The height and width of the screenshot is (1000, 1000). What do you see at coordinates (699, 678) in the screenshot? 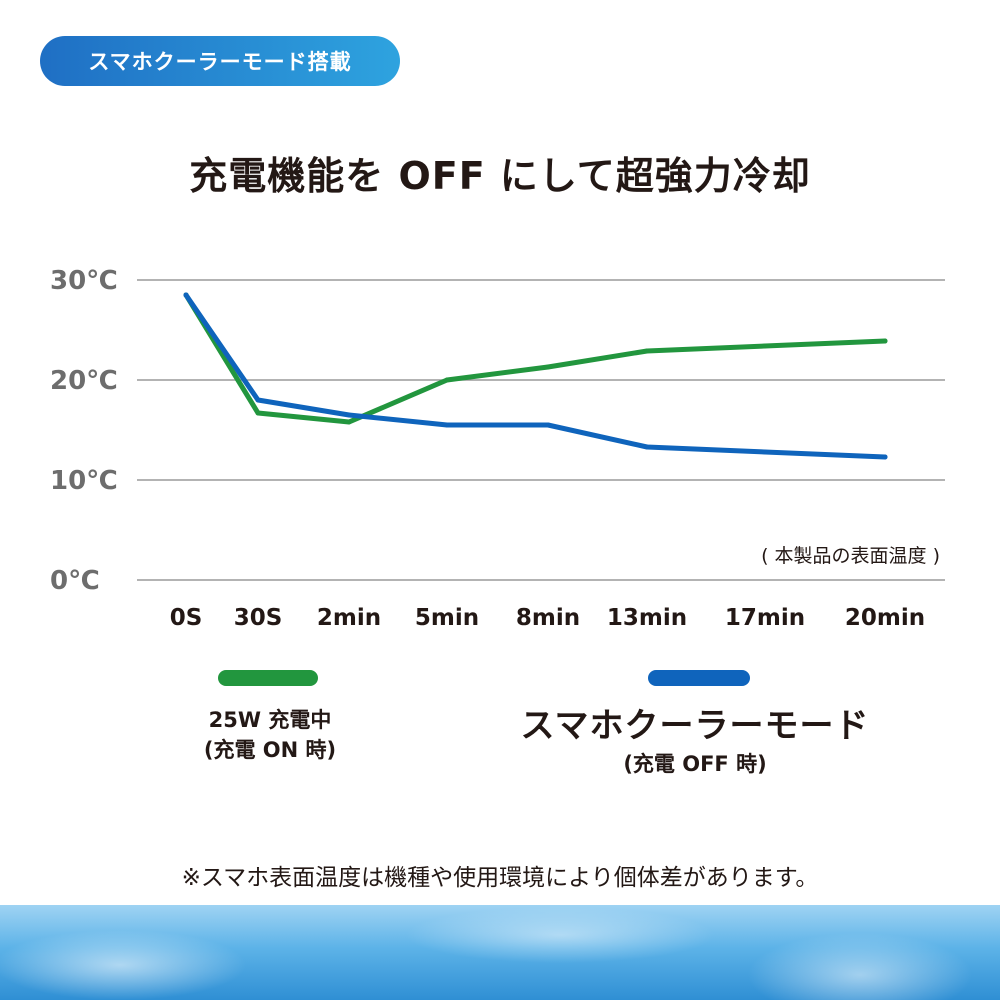
I see `legend-swatch-cooler` at bounding box center [699, 678].